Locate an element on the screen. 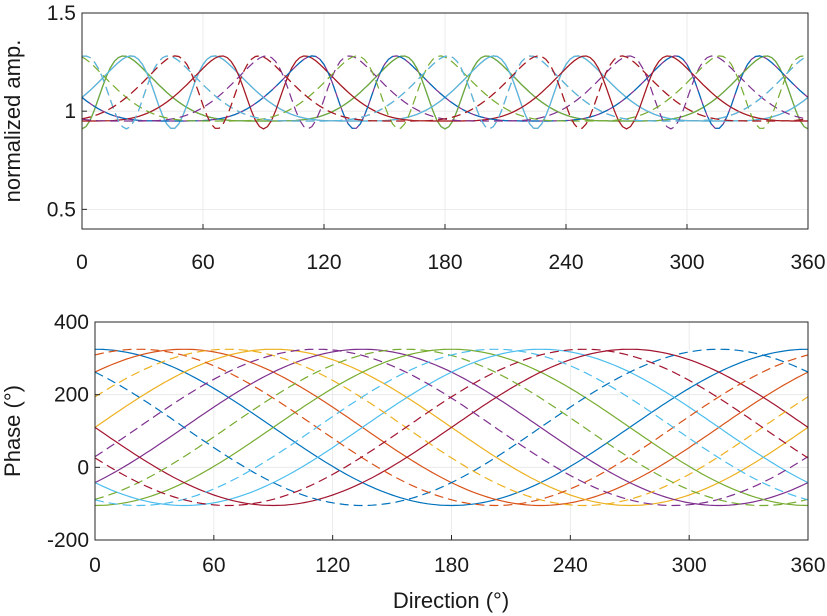 The image size is (827, 616). phase-x-tick-label: 0 is located at coordinates (95, 565).